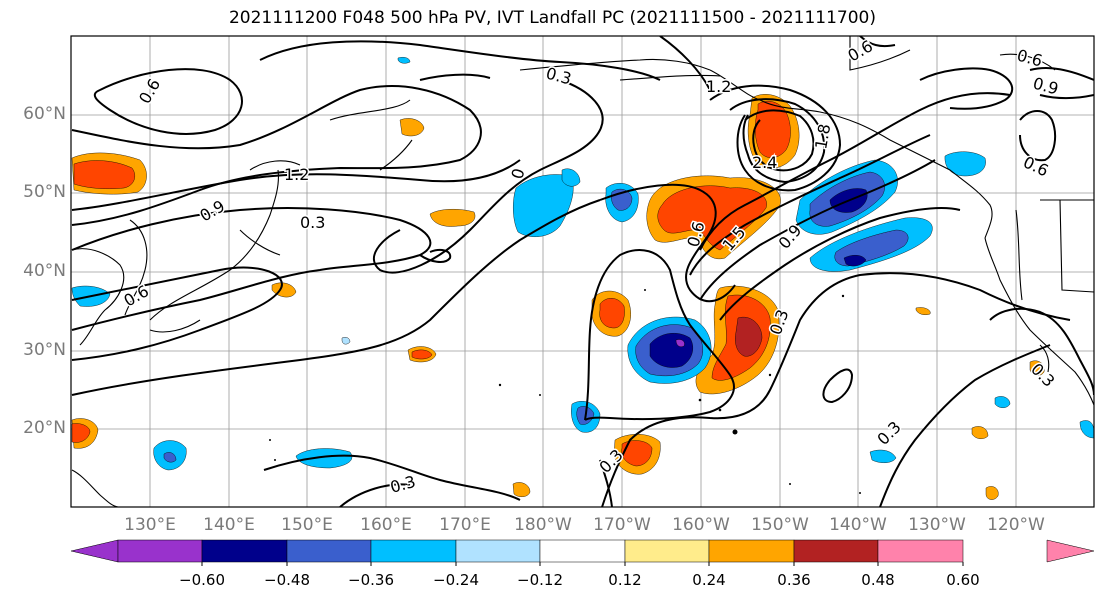 This screenshot has width=1105, height=601. I want to click on colorbar-tick-label: 0.60, so click(963, 580).